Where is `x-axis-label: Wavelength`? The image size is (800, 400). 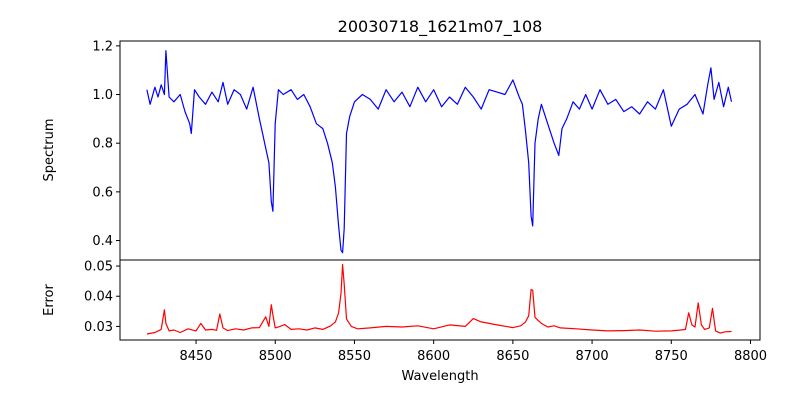 x-axis-label: Wavelength is located at coordinates (439, 376).